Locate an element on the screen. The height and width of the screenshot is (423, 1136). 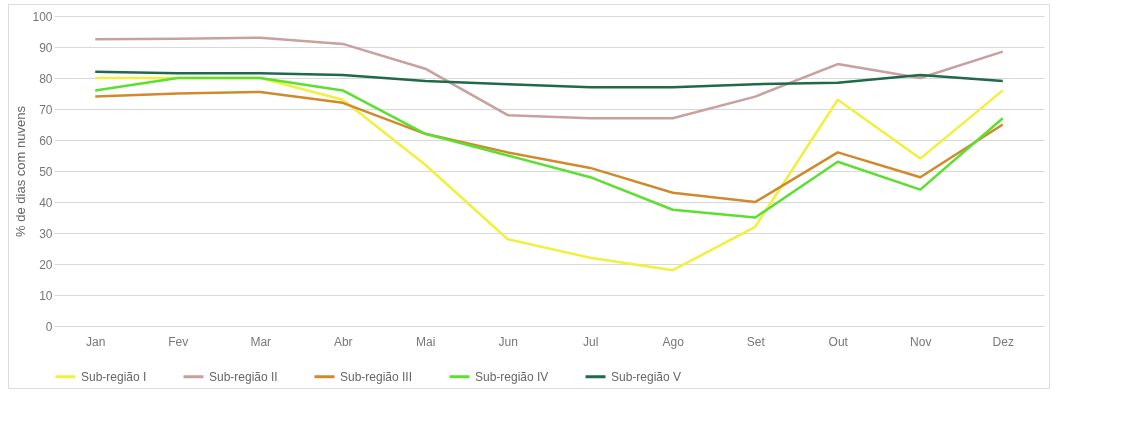
y-tick-label: 20 is located at coordinates (46, 264).